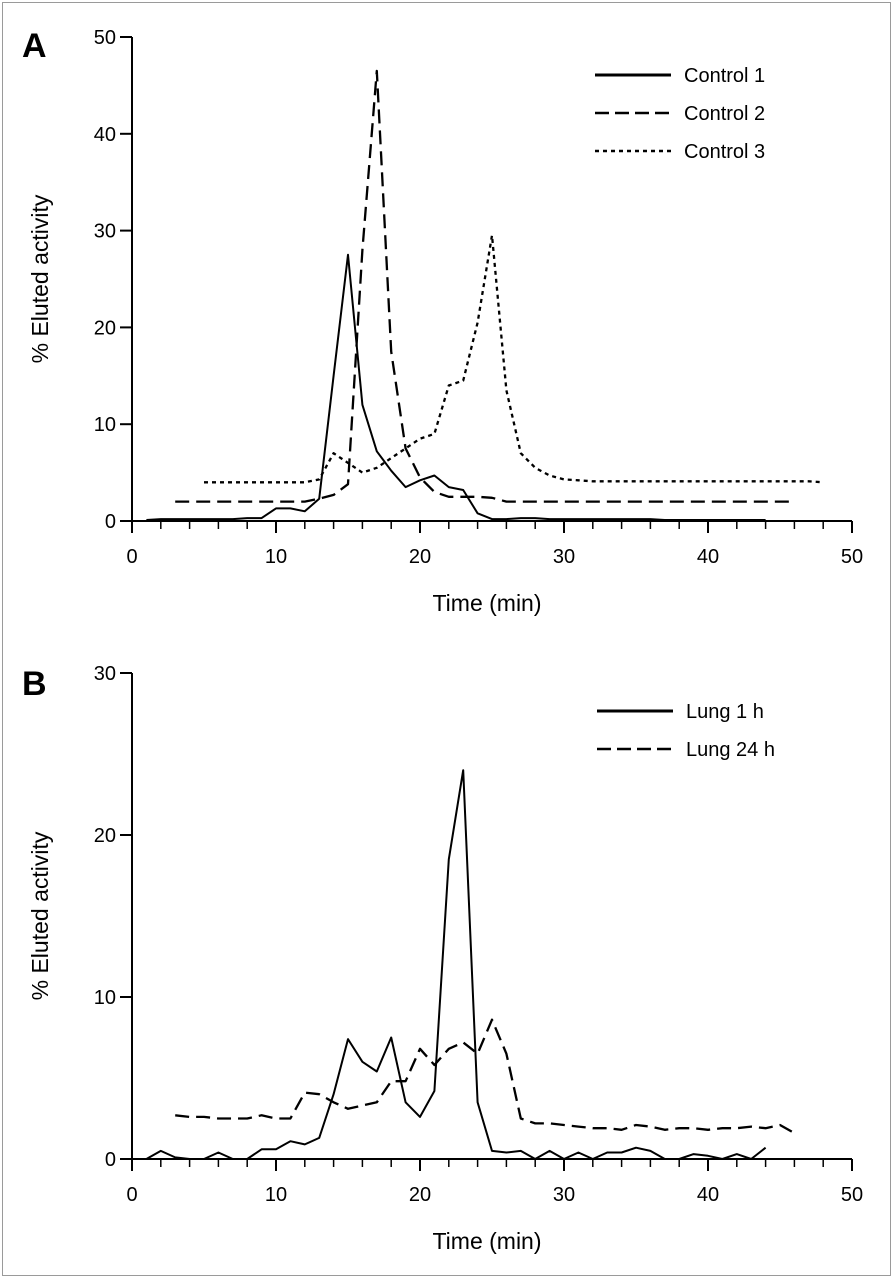 The width and height of the screenshot is (895, 1280). What do you see at coordinates (725, 712) in the screenshot?
I see `legend-label: Lung 1 h` at bounding box center [725, 712].